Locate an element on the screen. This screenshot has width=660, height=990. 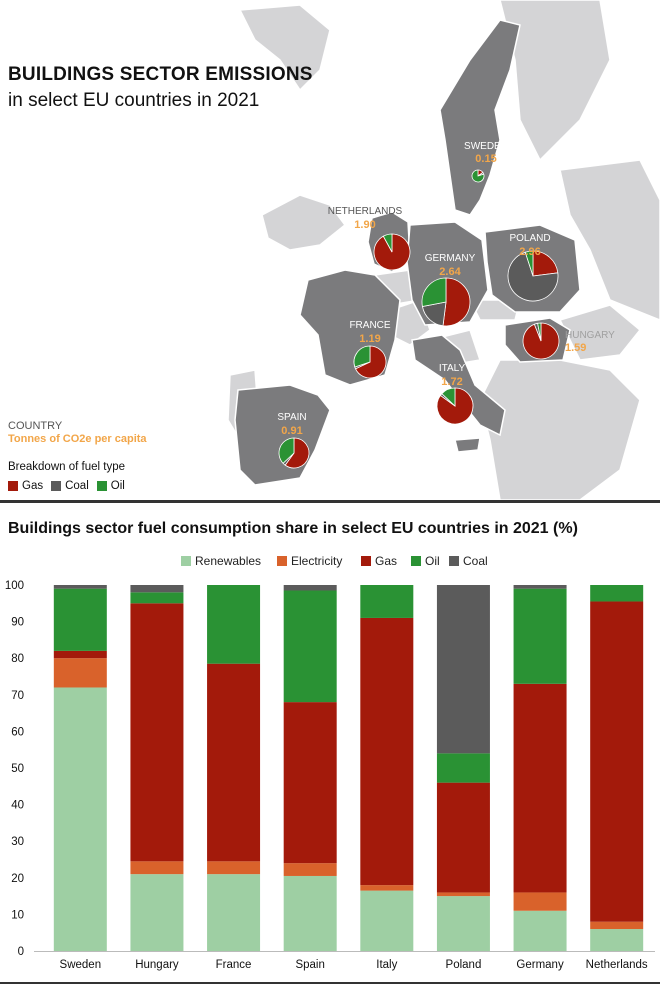
bar-italy is located at coordinates (387, 768).